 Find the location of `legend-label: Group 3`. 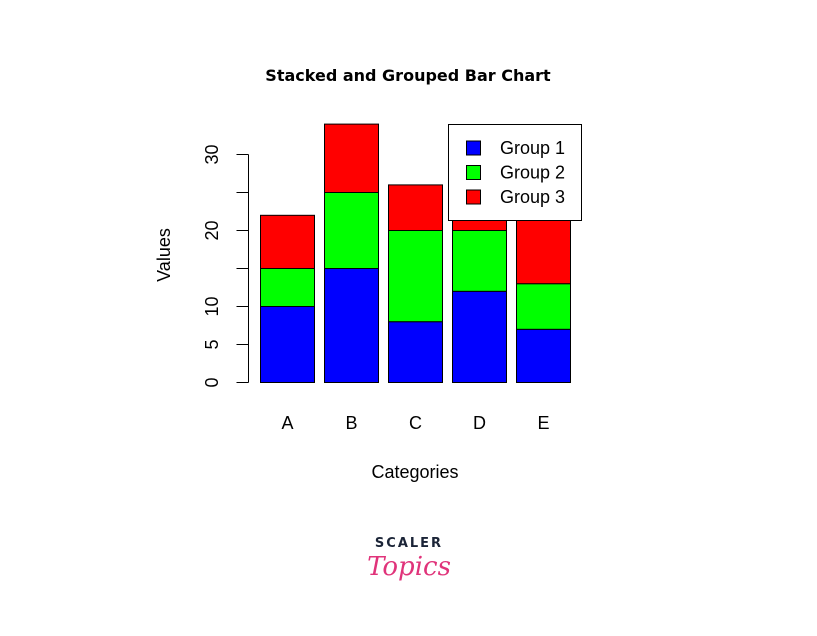

legend-label: Group 3 is located at coordinates (532, 197).